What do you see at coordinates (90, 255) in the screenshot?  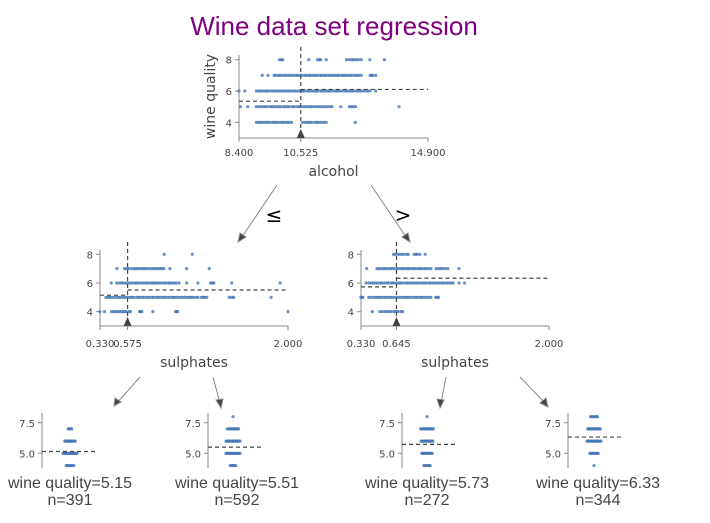 I see `y-tick-label: 8` at bounding box center [90, 255].